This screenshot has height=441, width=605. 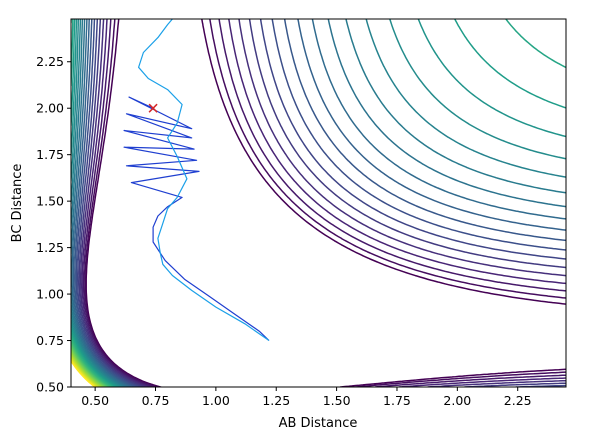 What do you see at coordinates (50, 387) in the screenshot?
I see `y-tick-label: 0.50` at bounding box center [50, 387].